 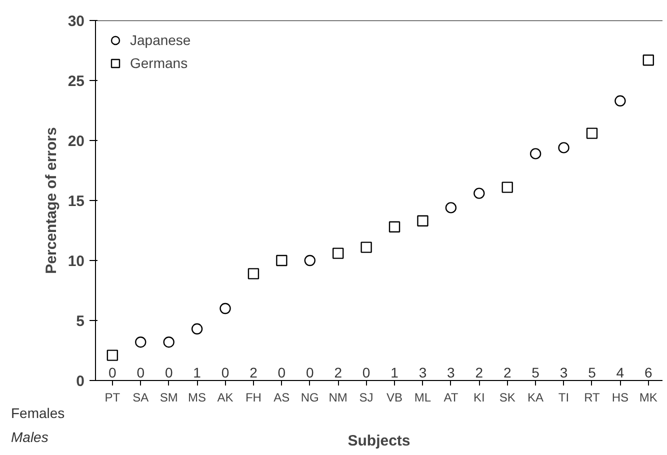 What do you see at coordinates (140, 397) in the screenshot?
I see `x-tick-label: SA` at bounding box center [140, 397].